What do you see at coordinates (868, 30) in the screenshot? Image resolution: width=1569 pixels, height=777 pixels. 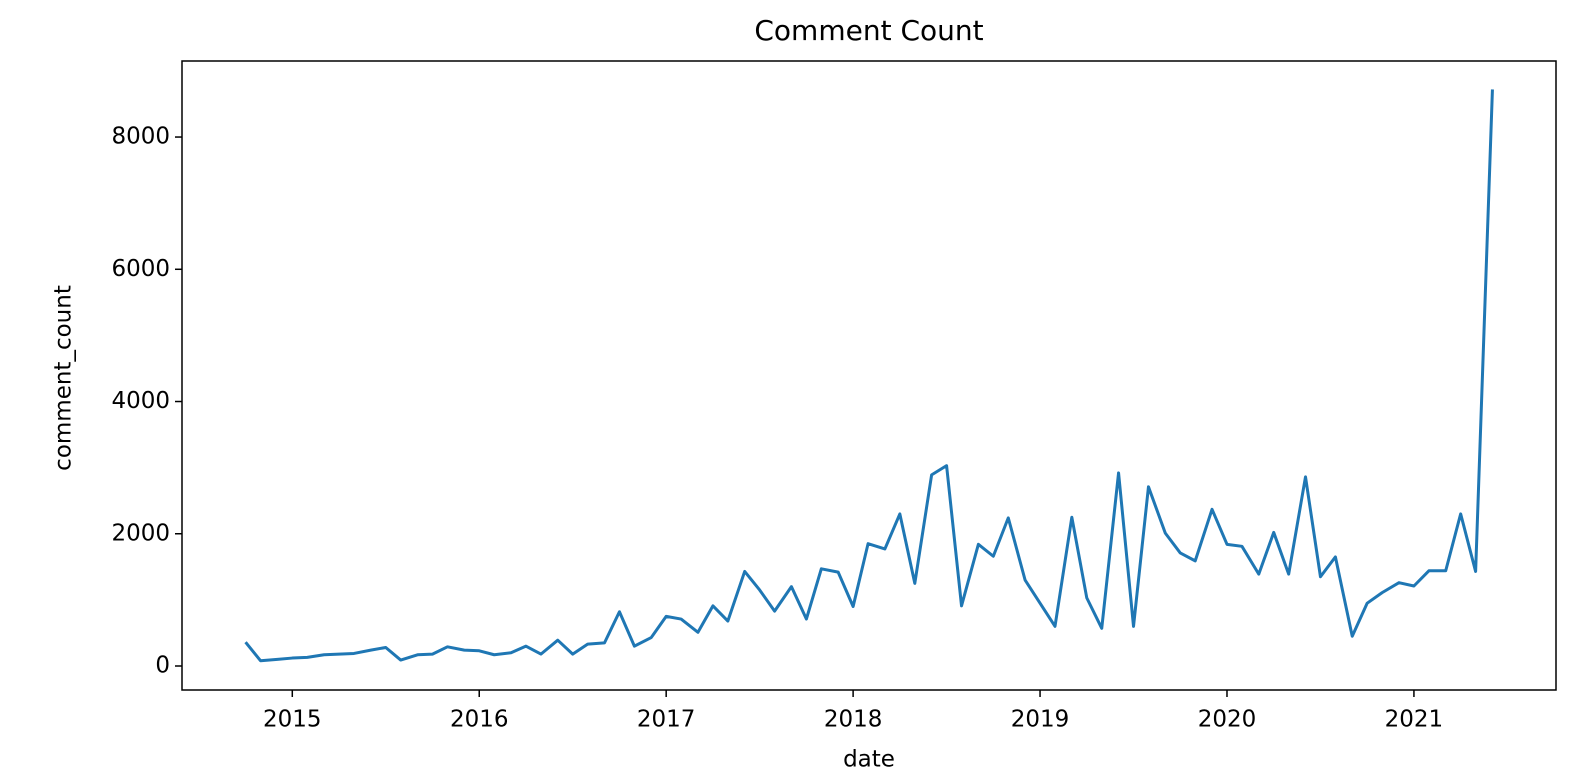 I see `chart-title: Comment Count` at bounding box center [868, 30].